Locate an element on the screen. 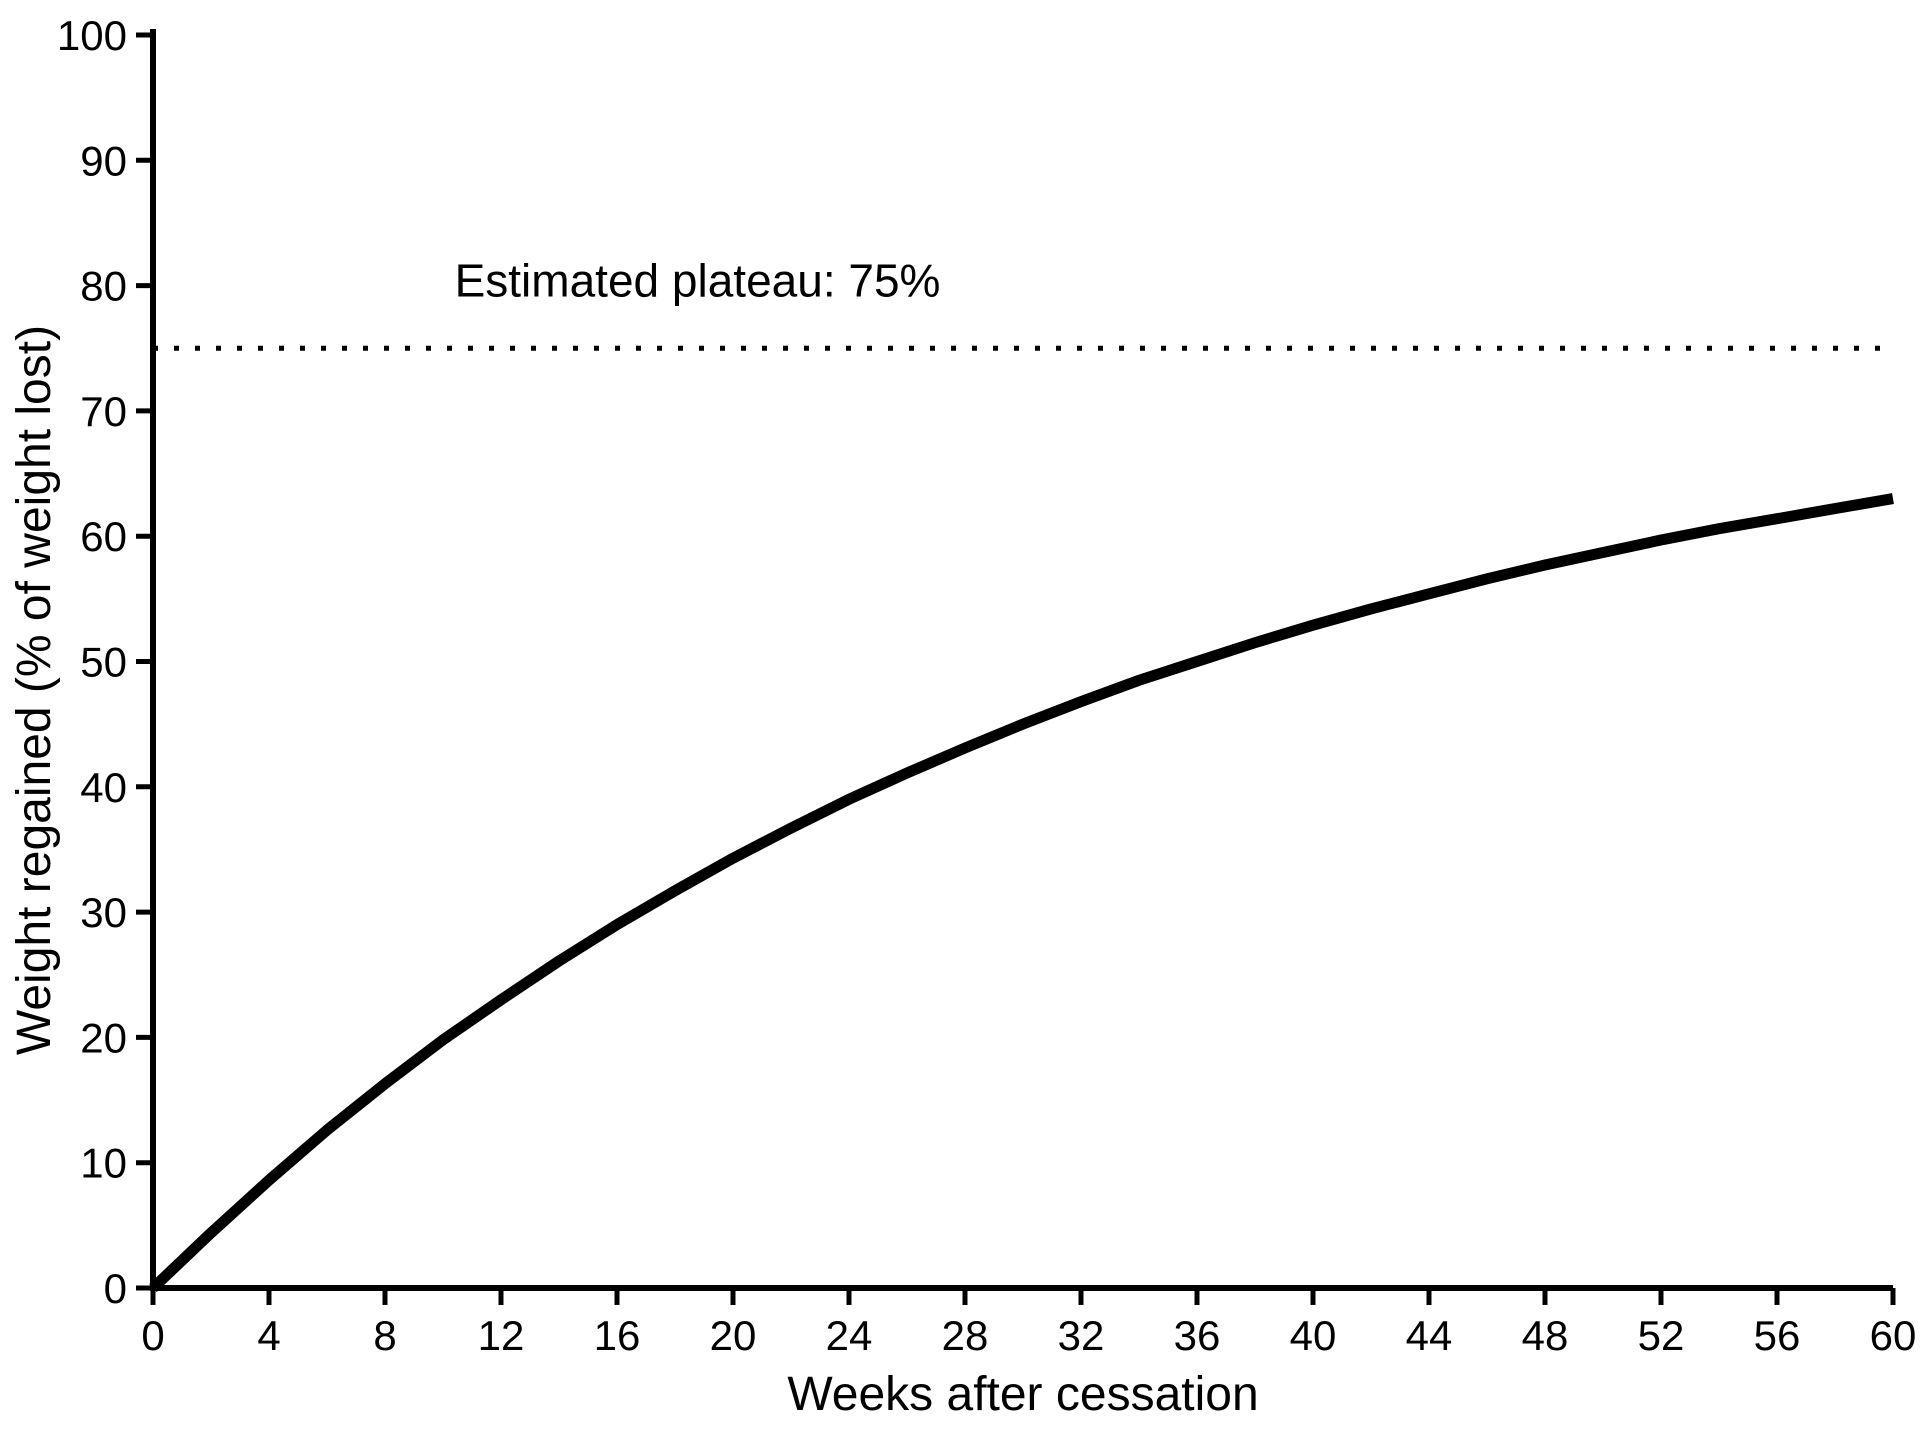 The width and height of the screenshot is (1920, 1440). y-axis-title: Weight regained (% of weight lost) is located at coordinates (34, 690).